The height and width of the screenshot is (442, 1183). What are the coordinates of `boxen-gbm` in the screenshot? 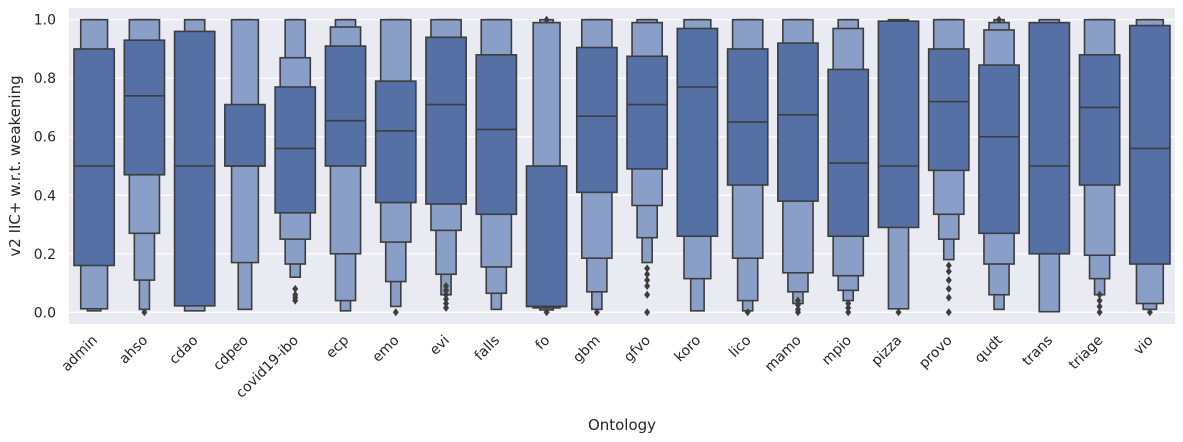 It's located at (596, 167).